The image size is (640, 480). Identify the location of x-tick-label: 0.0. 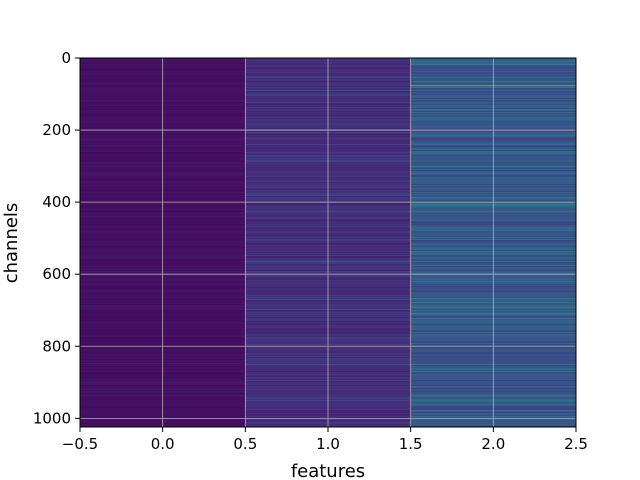
(163, 444).